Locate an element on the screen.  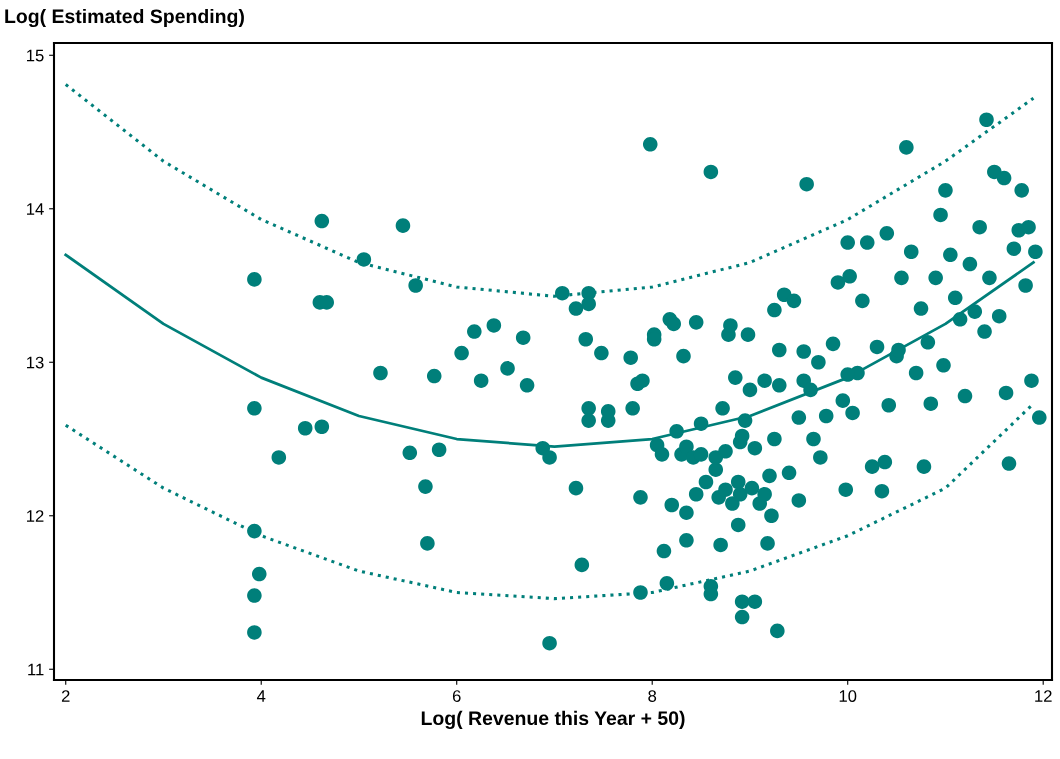
y-tick-label: 13 is located at coordinates (35, 362).